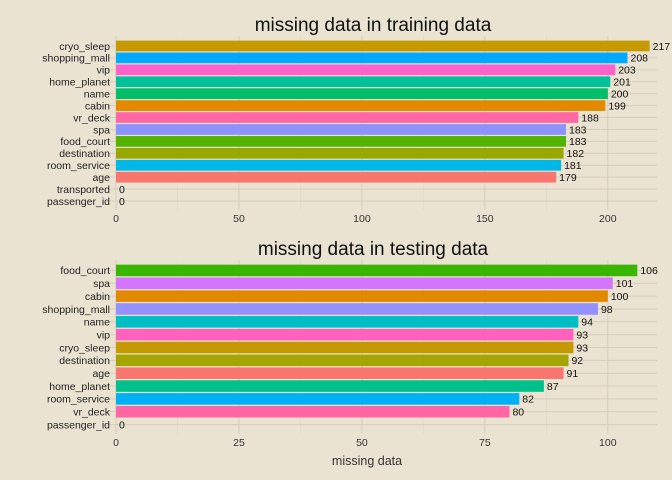 Image resolution: width=672 pixels, height=480 pixels. I want to click on x-tick-label: 25, so click(239, 443).